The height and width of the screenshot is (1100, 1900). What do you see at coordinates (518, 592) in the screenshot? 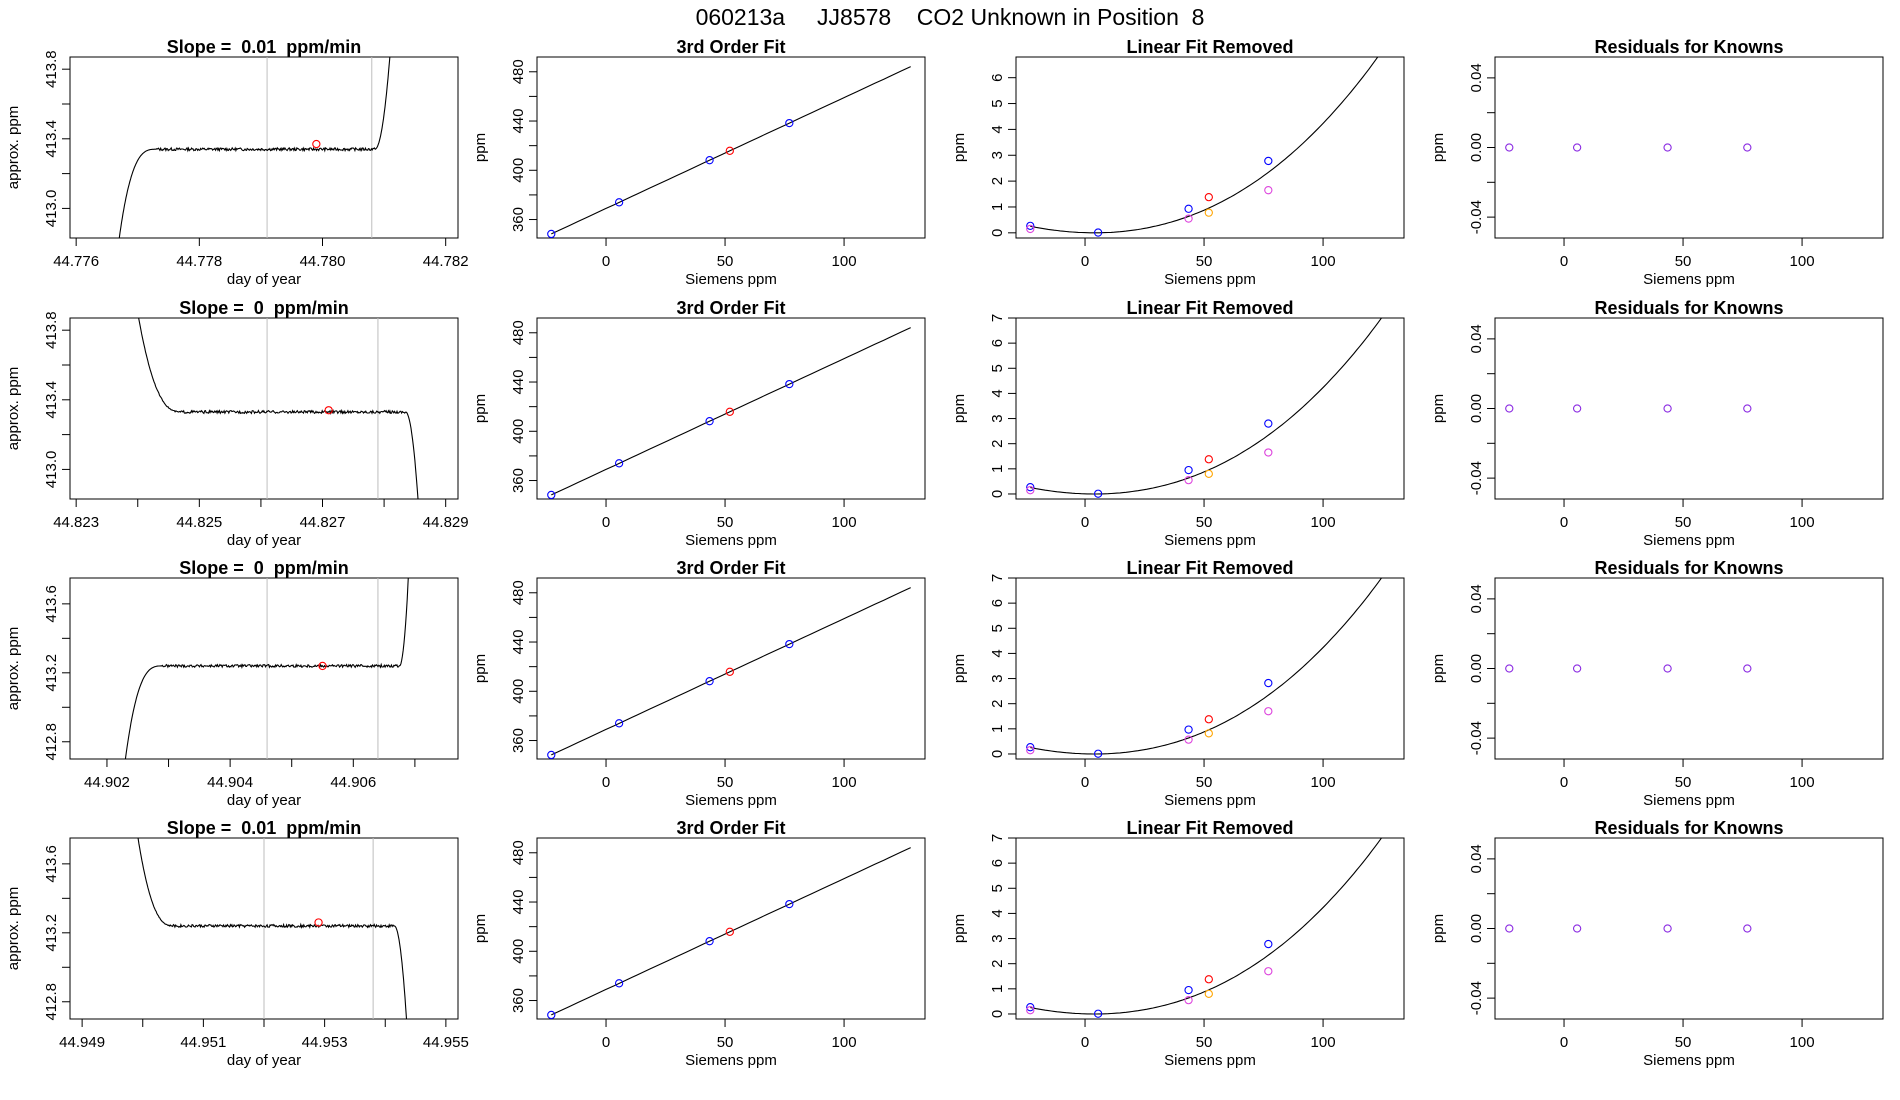
I see `y-tick-label: 480` at bounding box center [518, 592].